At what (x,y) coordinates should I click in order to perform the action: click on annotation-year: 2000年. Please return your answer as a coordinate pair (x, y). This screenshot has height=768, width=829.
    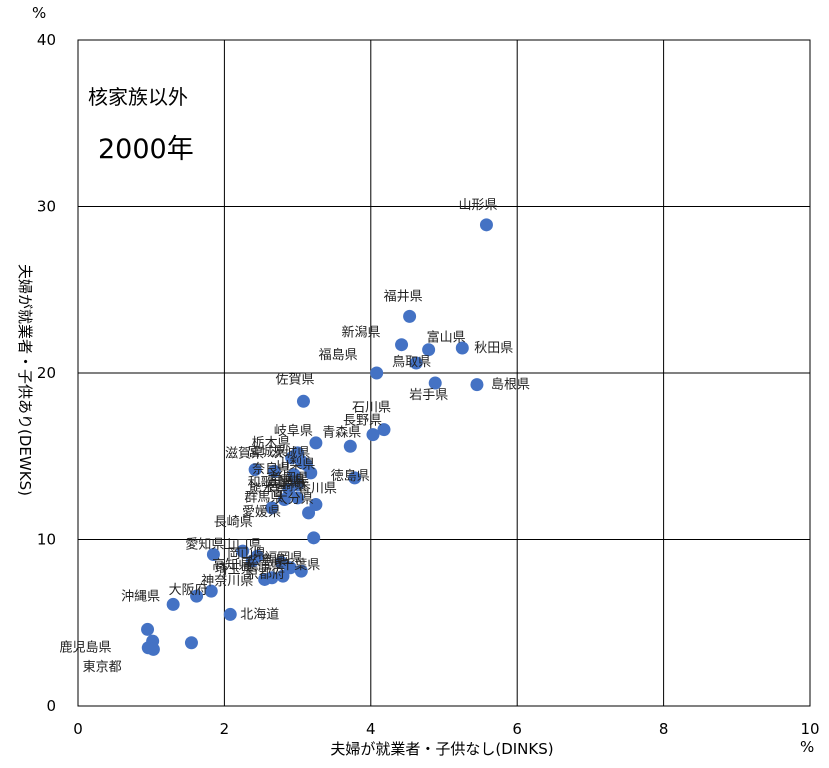
    Looking at the image, I should click on (146, 149).